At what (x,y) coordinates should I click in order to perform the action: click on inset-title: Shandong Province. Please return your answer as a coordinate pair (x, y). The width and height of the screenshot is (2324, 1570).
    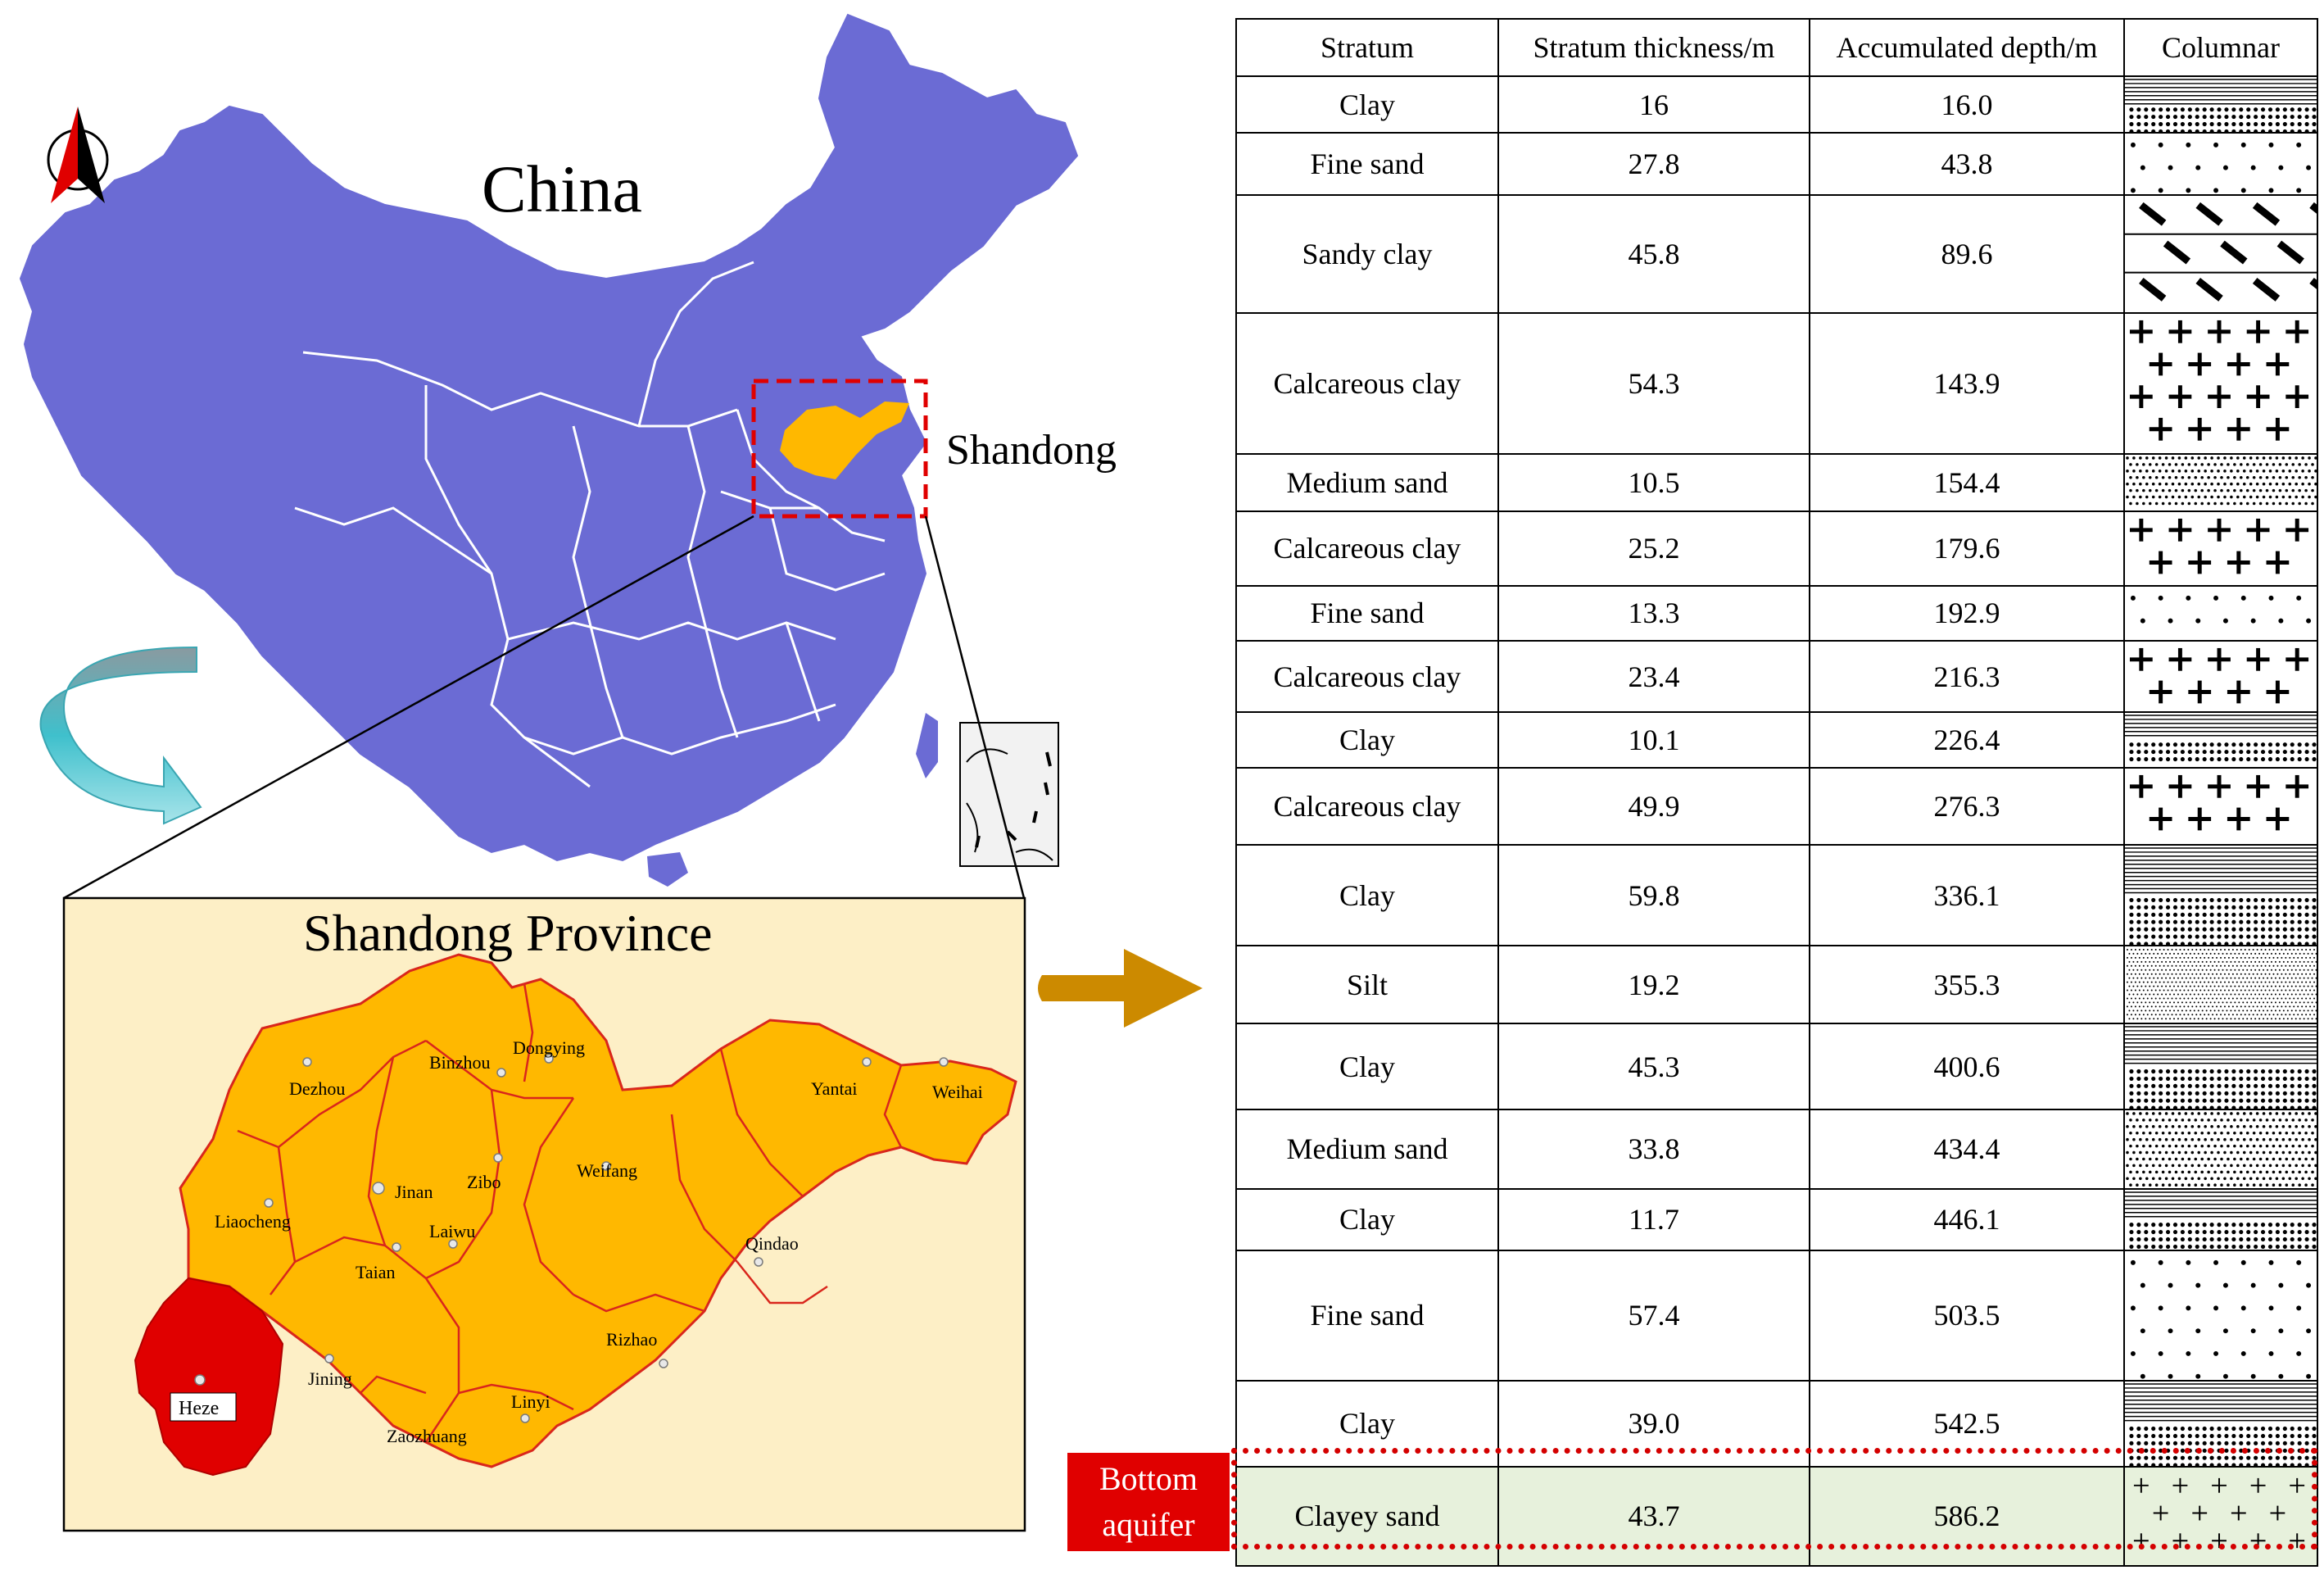
    Looking at the image, I should click on (508, 933).